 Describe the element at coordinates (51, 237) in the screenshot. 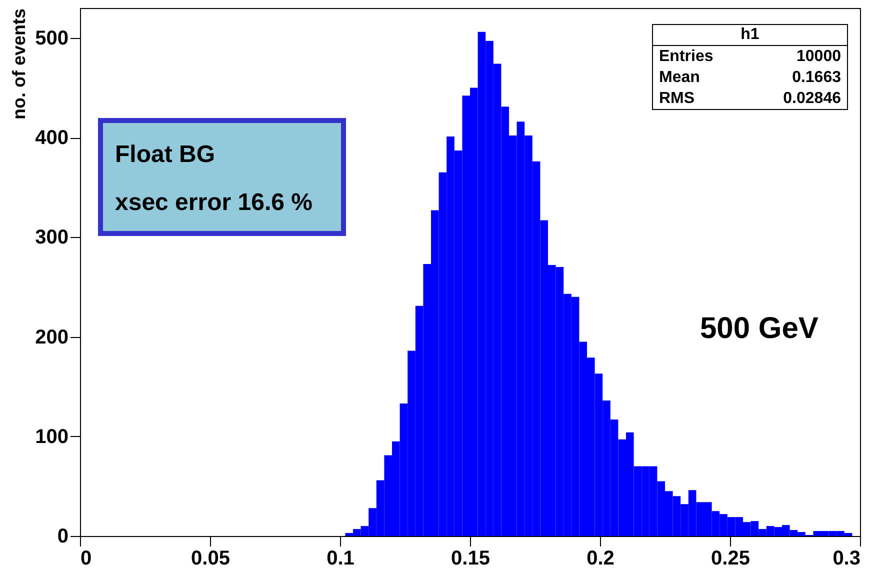

I see `y-tick-label: 300` at that location.